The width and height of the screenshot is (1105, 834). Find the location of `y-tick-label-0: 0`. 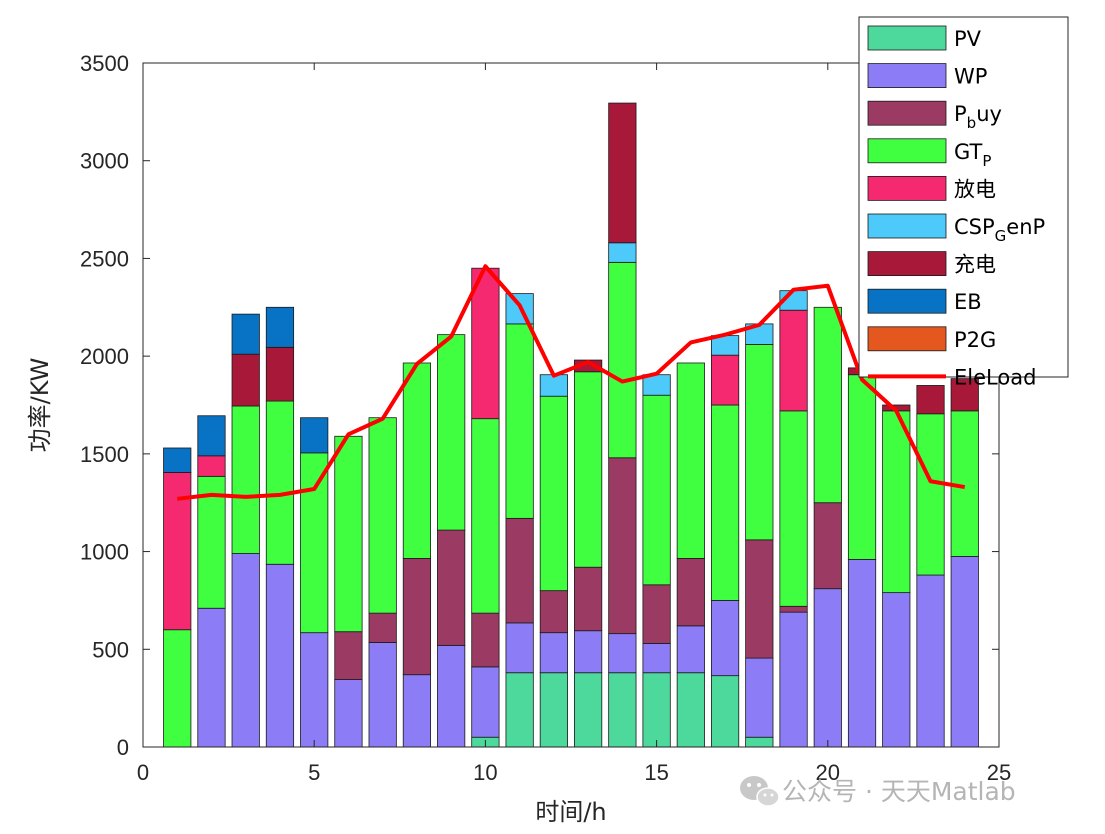

y-tick-label-0: 0 is located at coordinates (123, 747).